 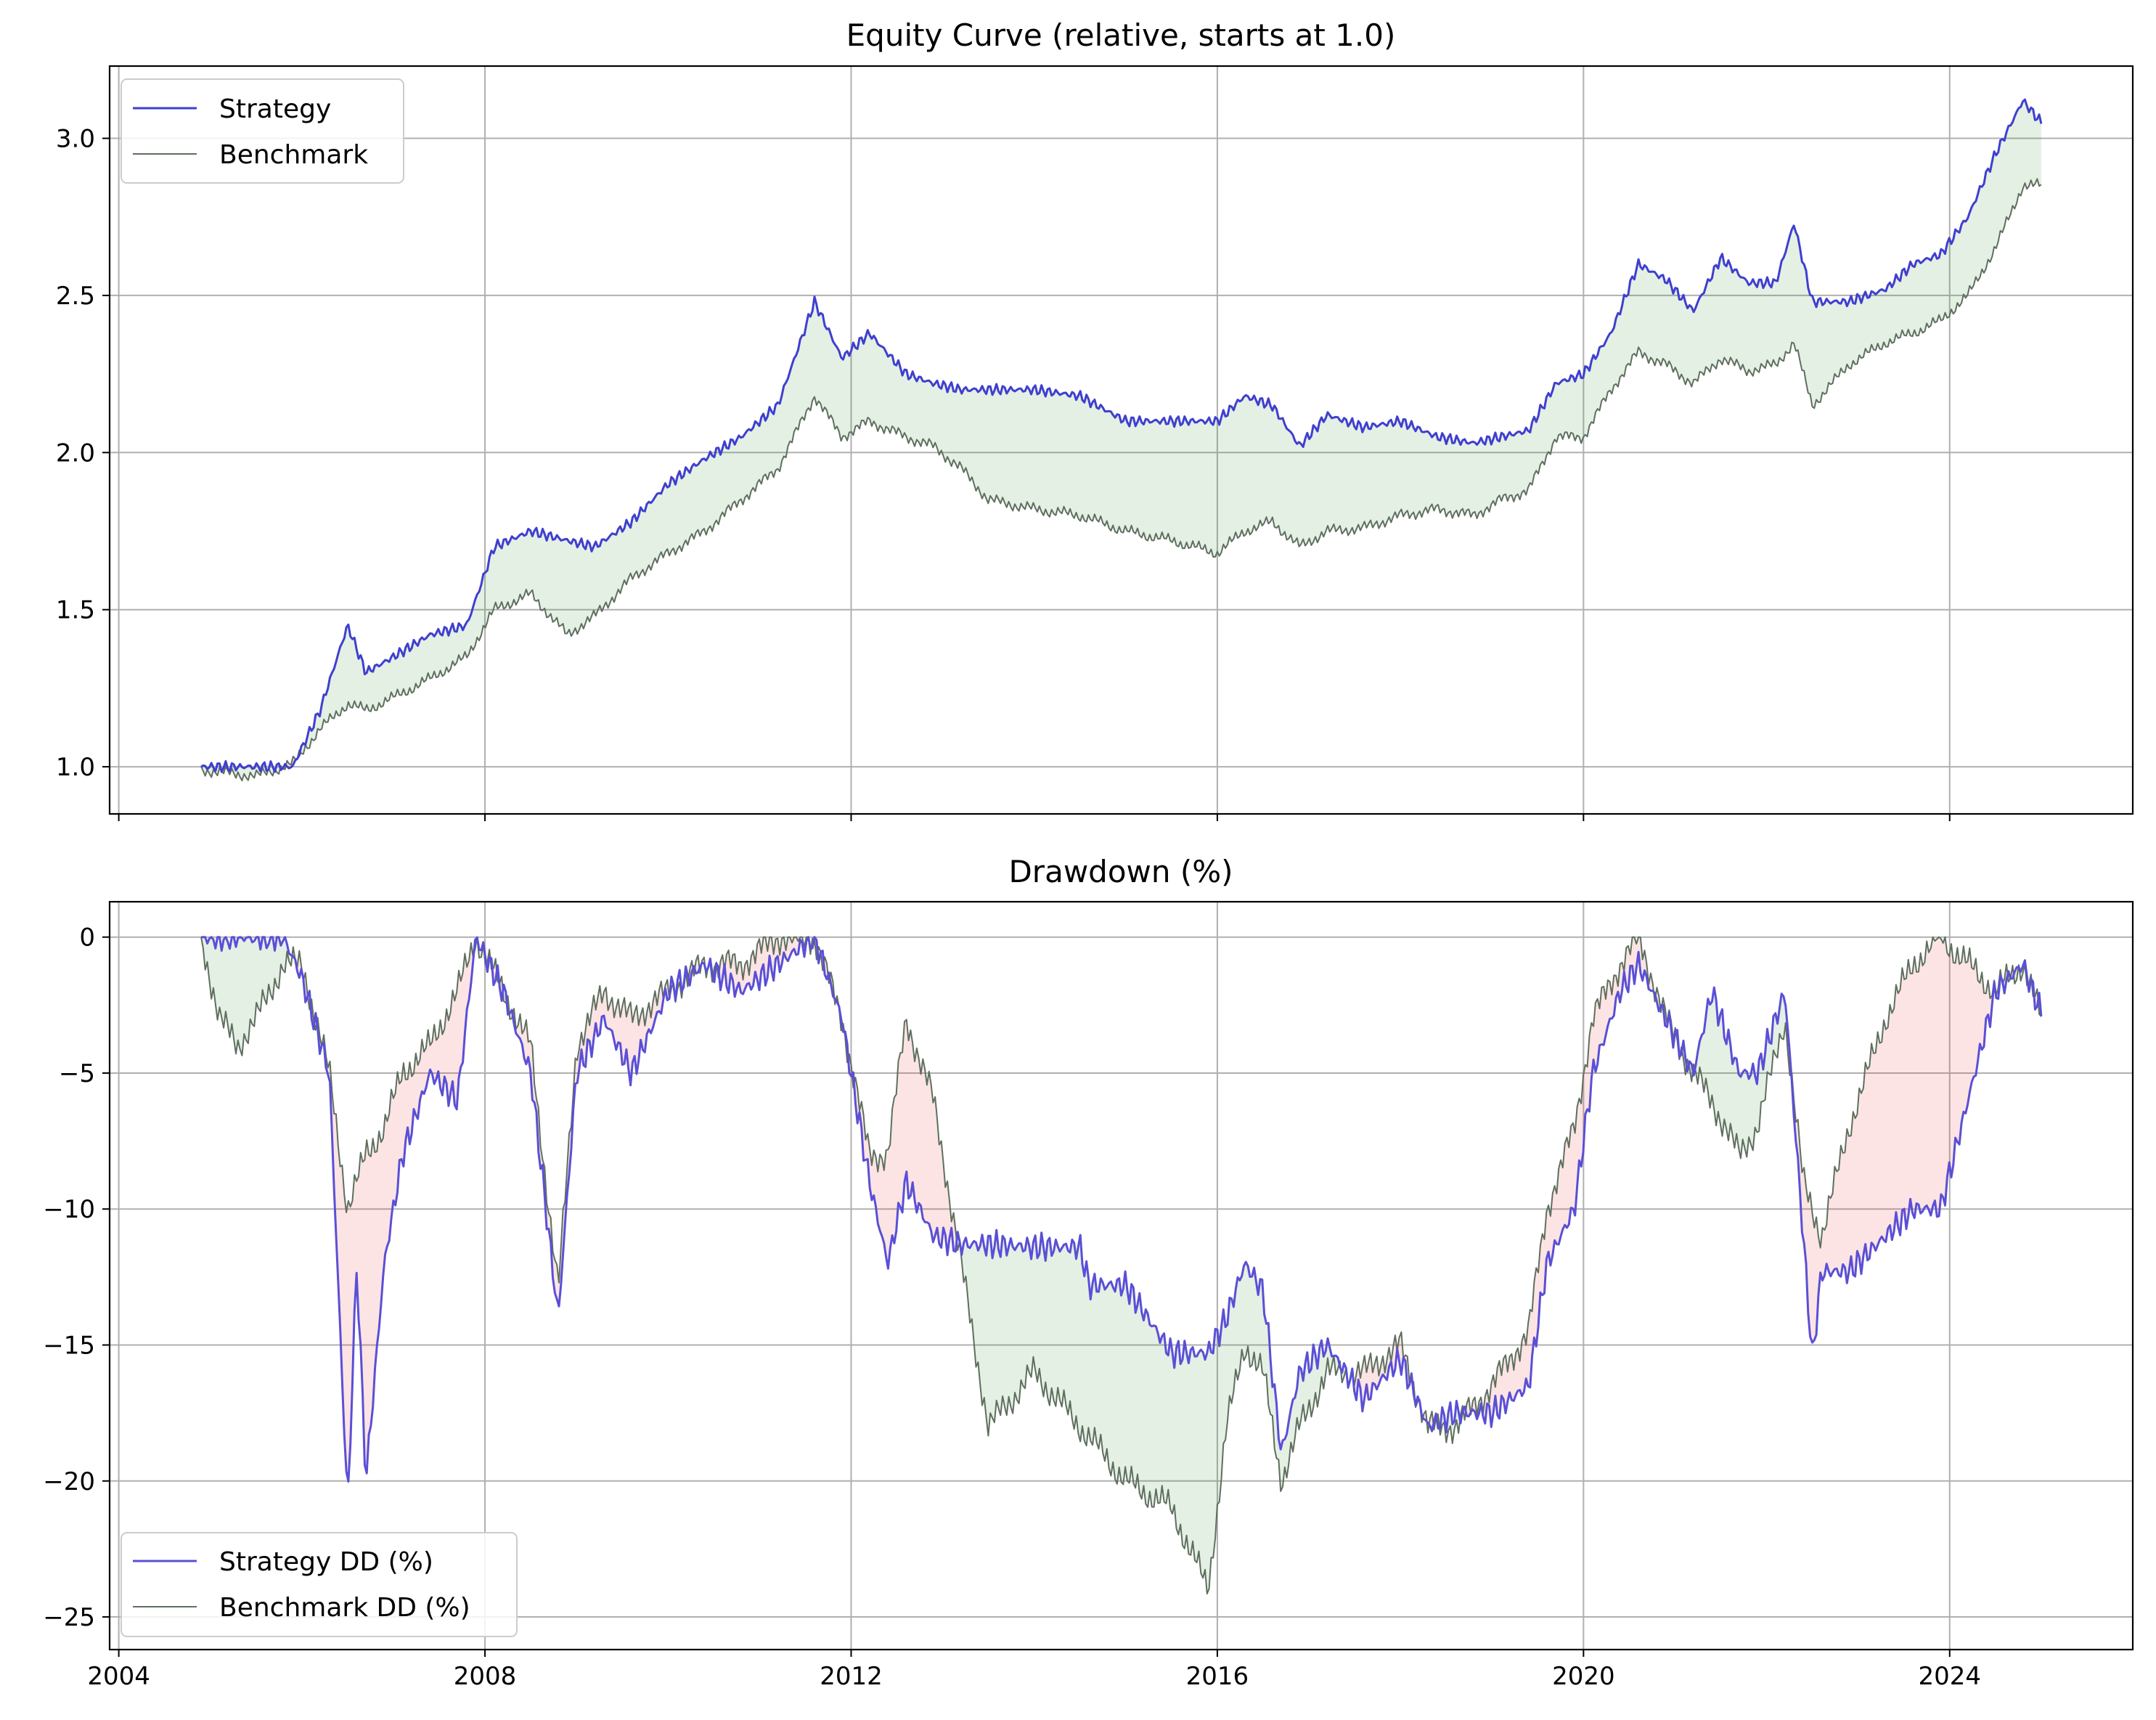 What do you see at coordinates (77, 1073) in the screenshot?
I see `y-tick-label: −5` at bounding box center [77, 1073].